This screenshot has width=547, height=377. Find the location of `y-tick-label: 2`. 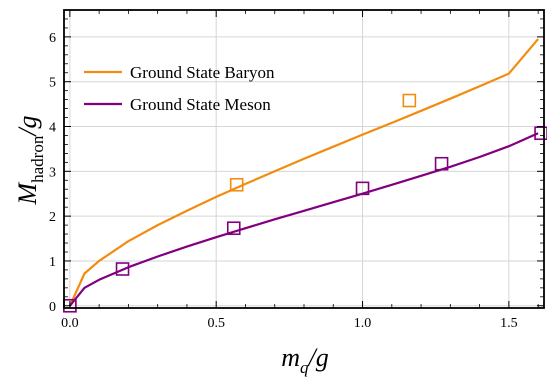

y-tick-label: 2 is located at coordinates (52, 217).